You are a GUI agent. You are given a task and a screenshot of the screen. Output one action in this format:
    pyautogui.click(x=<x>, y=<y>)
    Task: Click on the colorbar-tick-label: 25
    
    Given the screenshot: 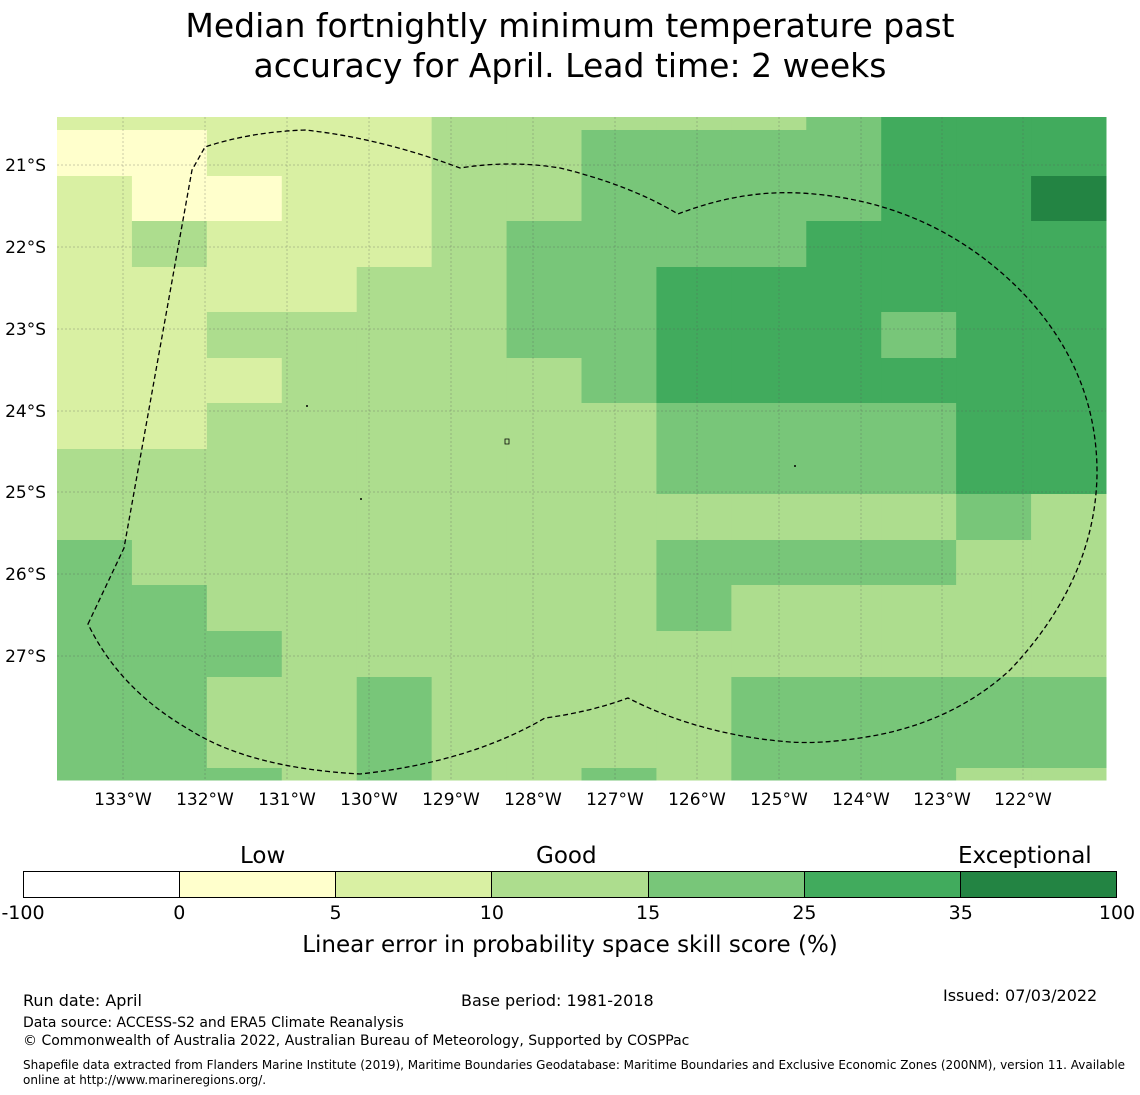 What is the action you would take?
    pyautogui.click(x=804, y=913)
    